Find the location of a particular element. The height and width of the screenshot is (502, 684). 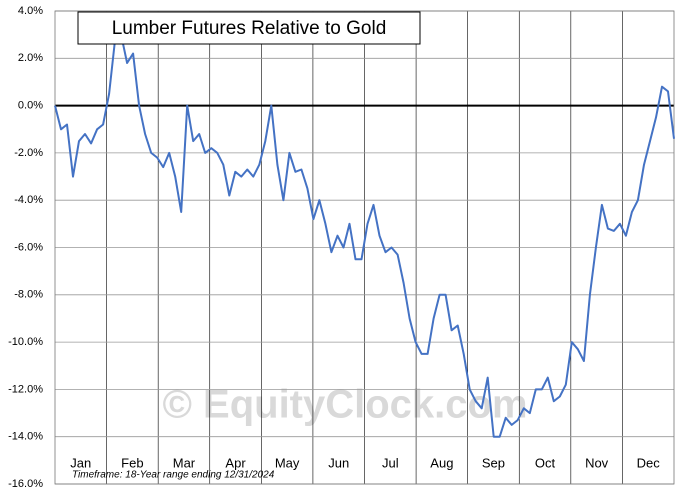

y-tick-label: -6.0% is located at coordinates (28, 247).